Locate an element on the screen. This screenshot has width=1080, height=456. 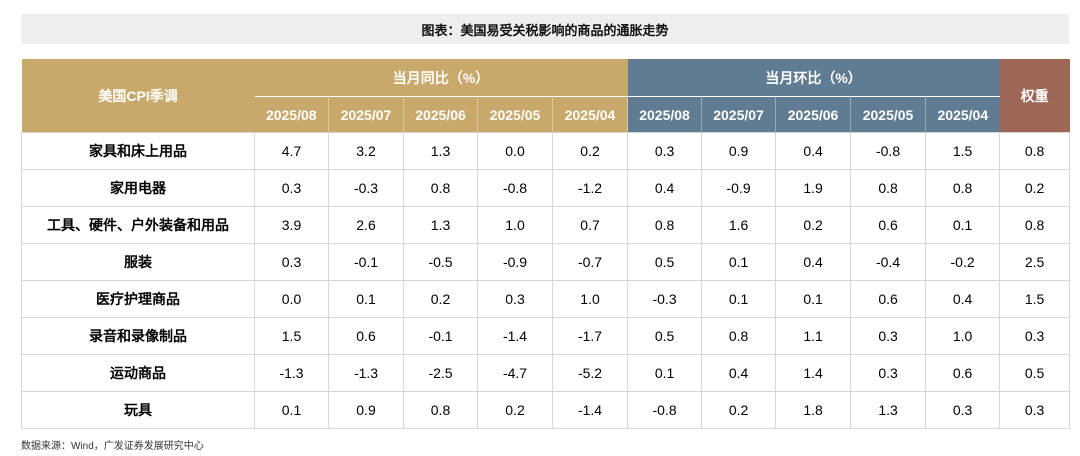
mom-group-header: 当月环比（%） is located at coordinates (813, 78).